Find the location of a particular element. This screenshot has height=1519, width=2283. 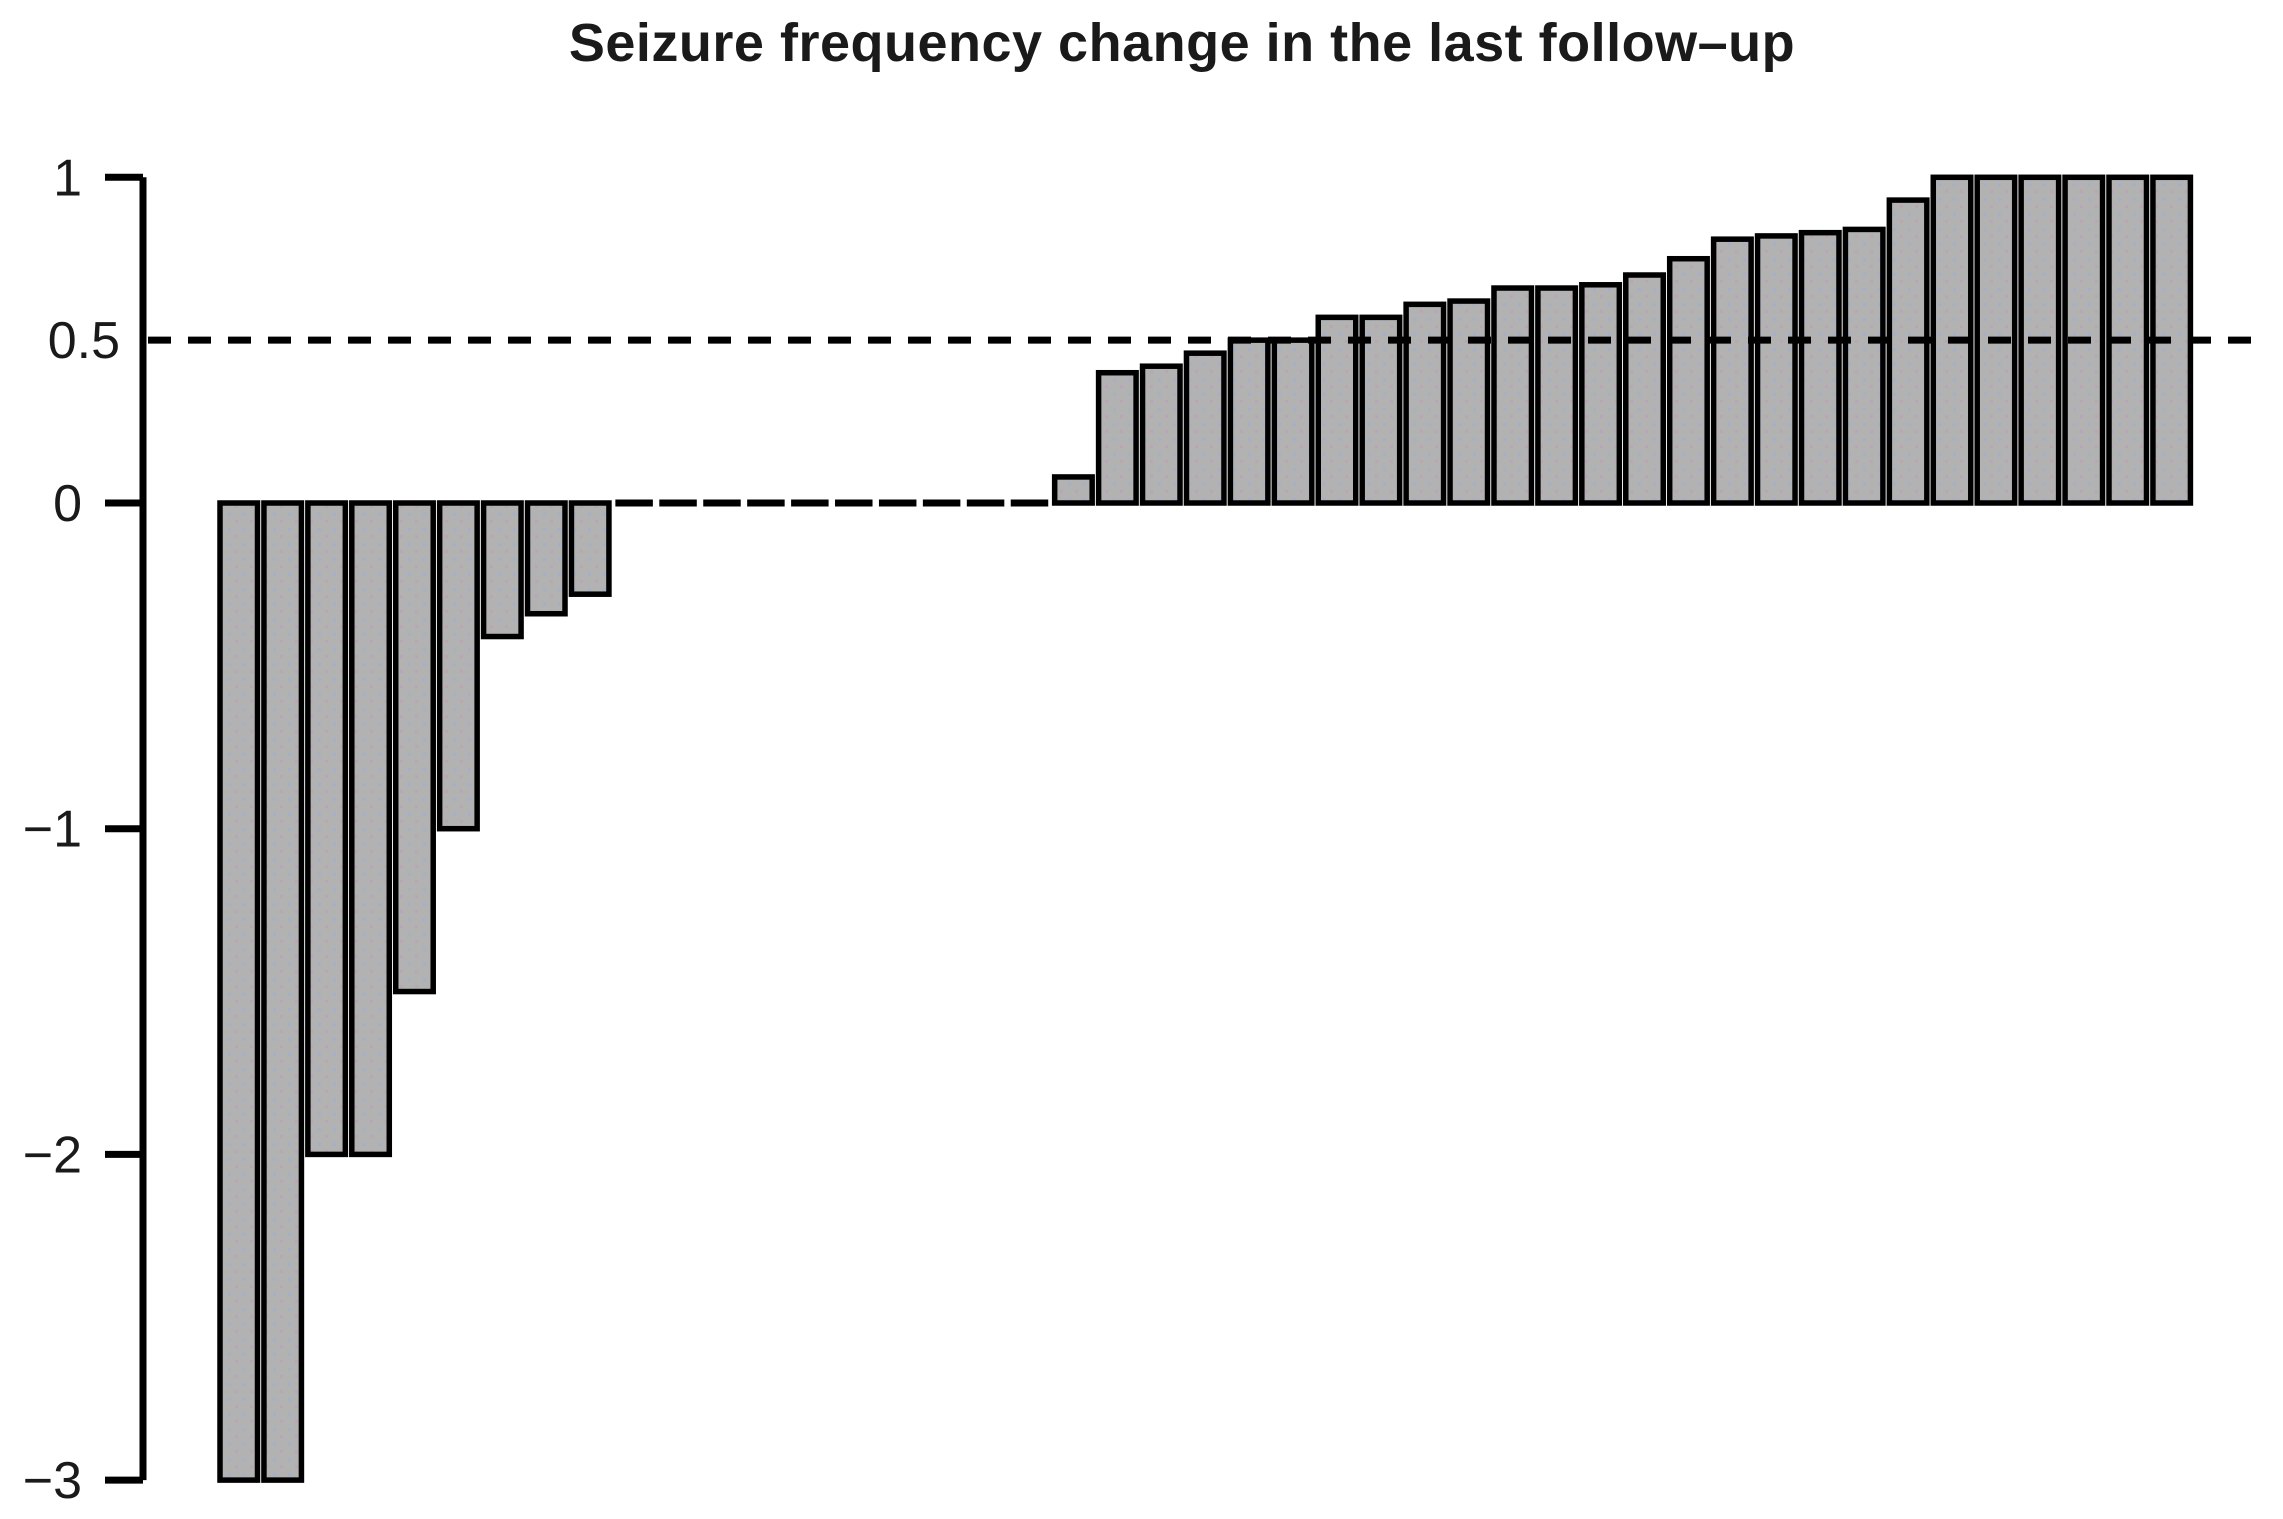

y-axis-tick-label-−2: −2 is located at coordinates (52, 1155).